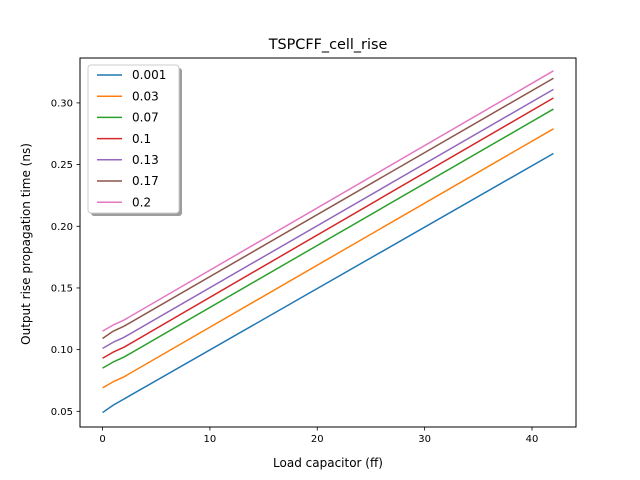  What do you see at coordinates (62, 350) in the screenshot?
I see `y-tick-label: 0.10` at bounding box center [62, 350].